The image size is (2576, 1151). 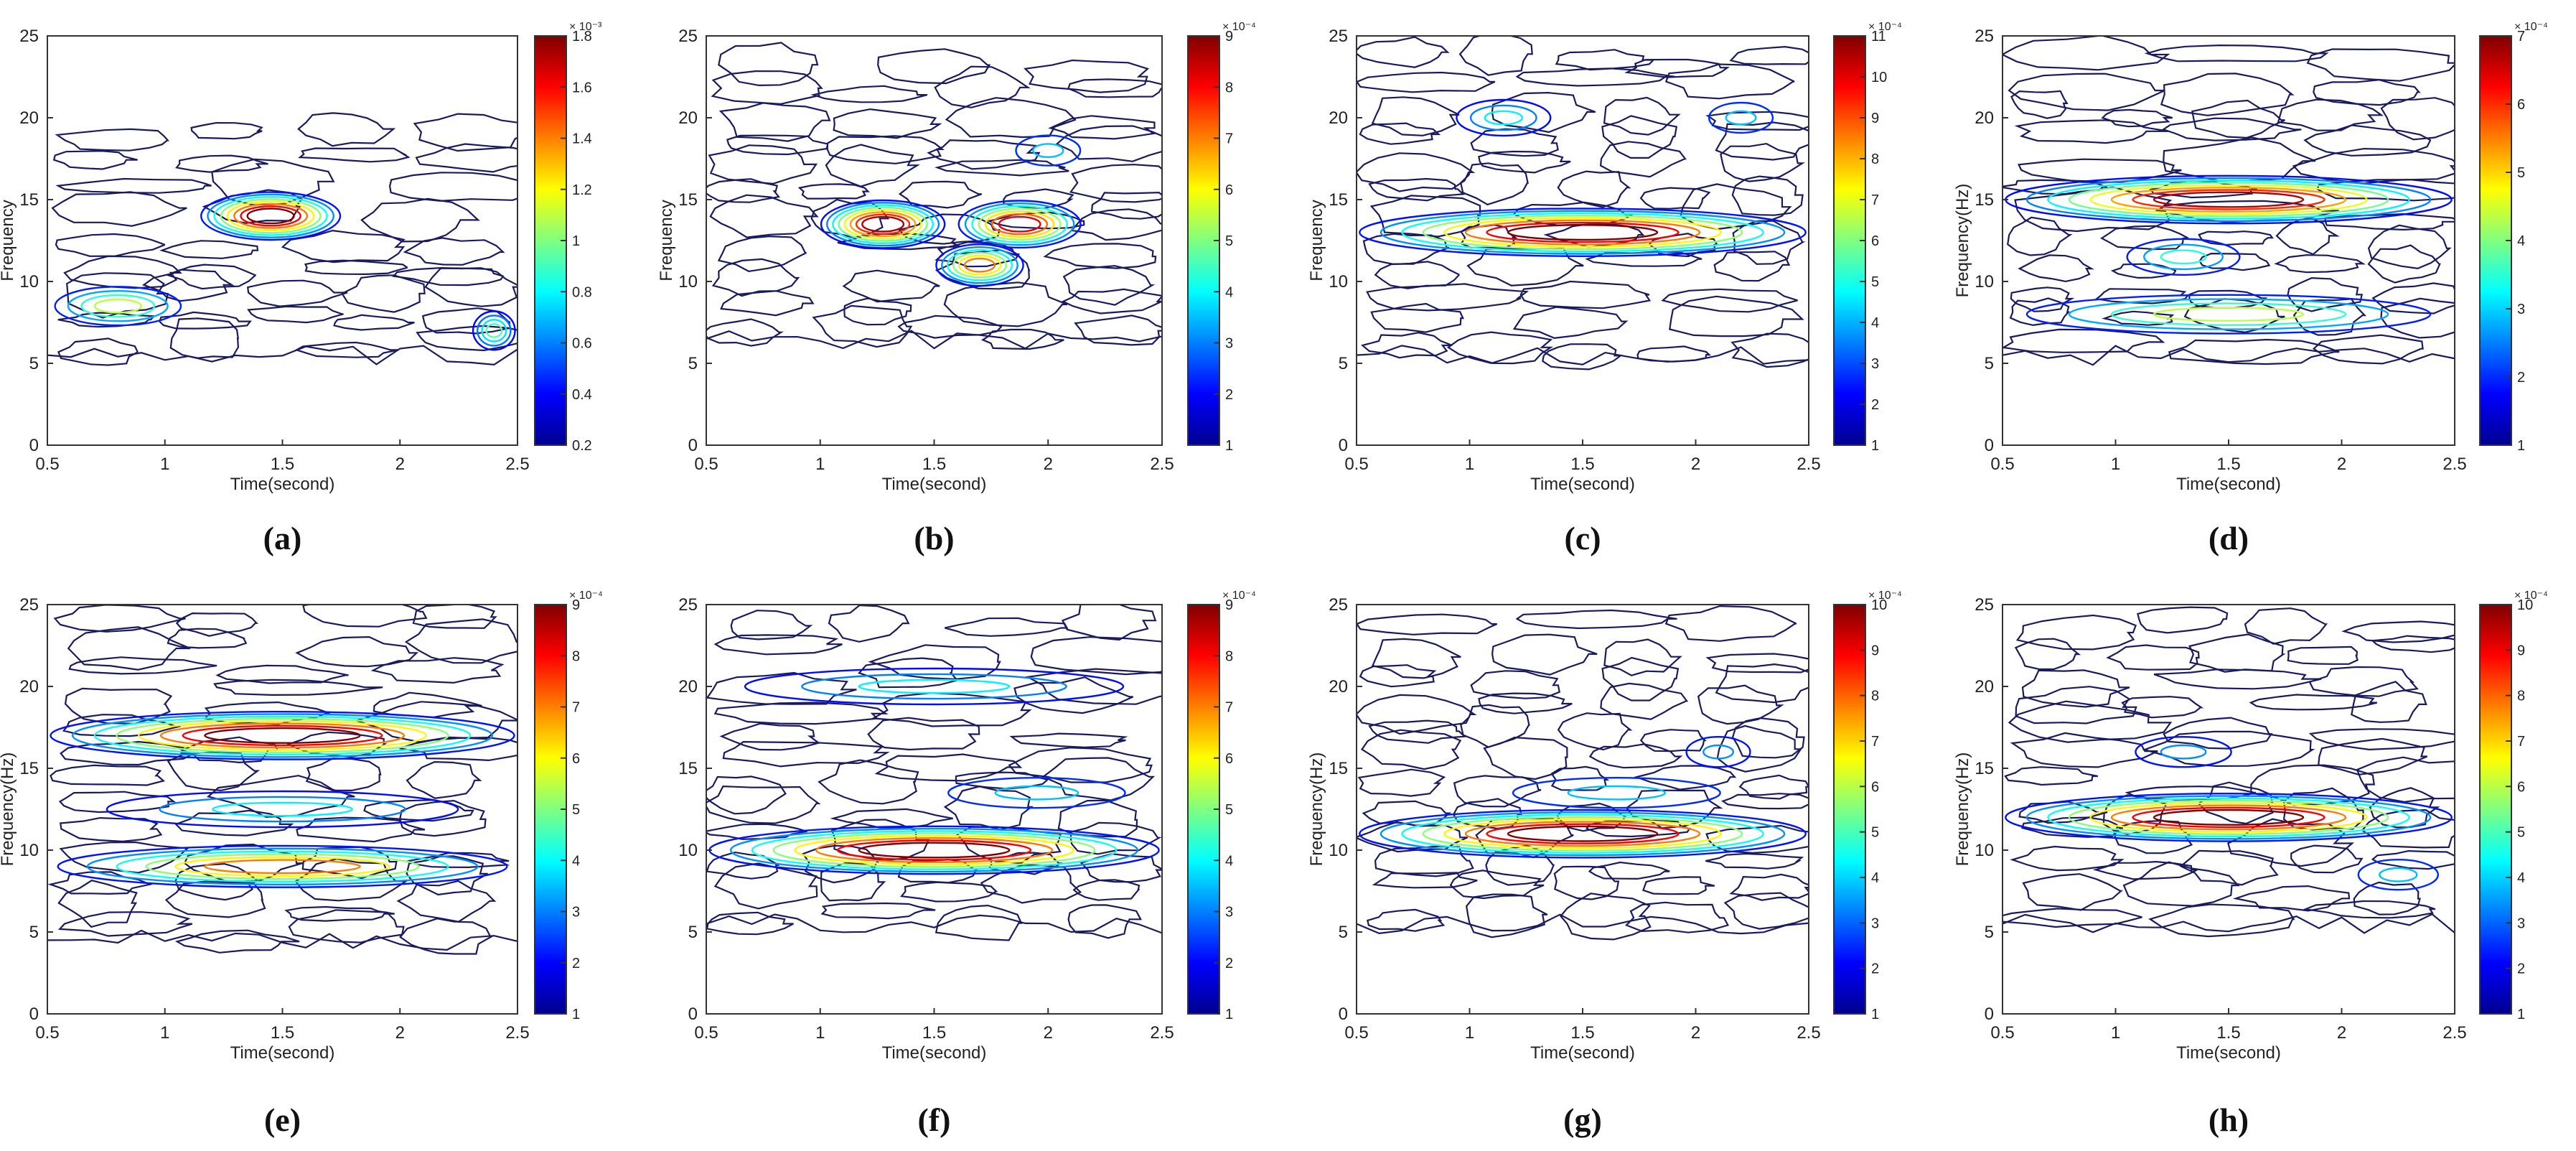 I want to click on plot-background, so click(x=2229, y=240).